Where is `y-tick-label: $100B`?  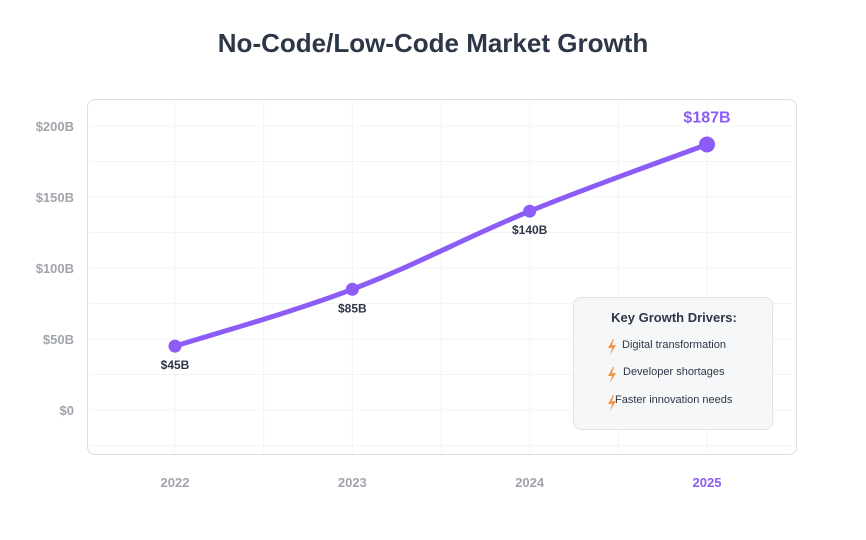 y-tick-label: $100B is located at coordinates (55, 268).